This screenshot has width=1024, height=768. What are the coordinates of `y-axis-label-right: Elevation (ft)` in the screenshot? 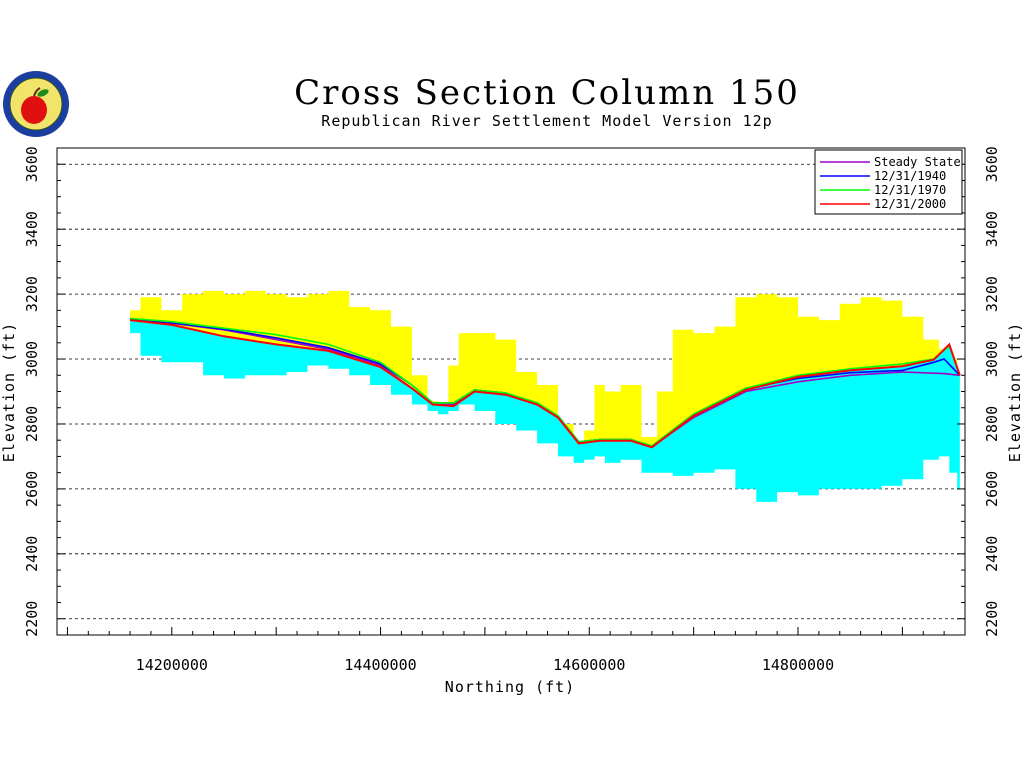 It's located at (1015, 392).